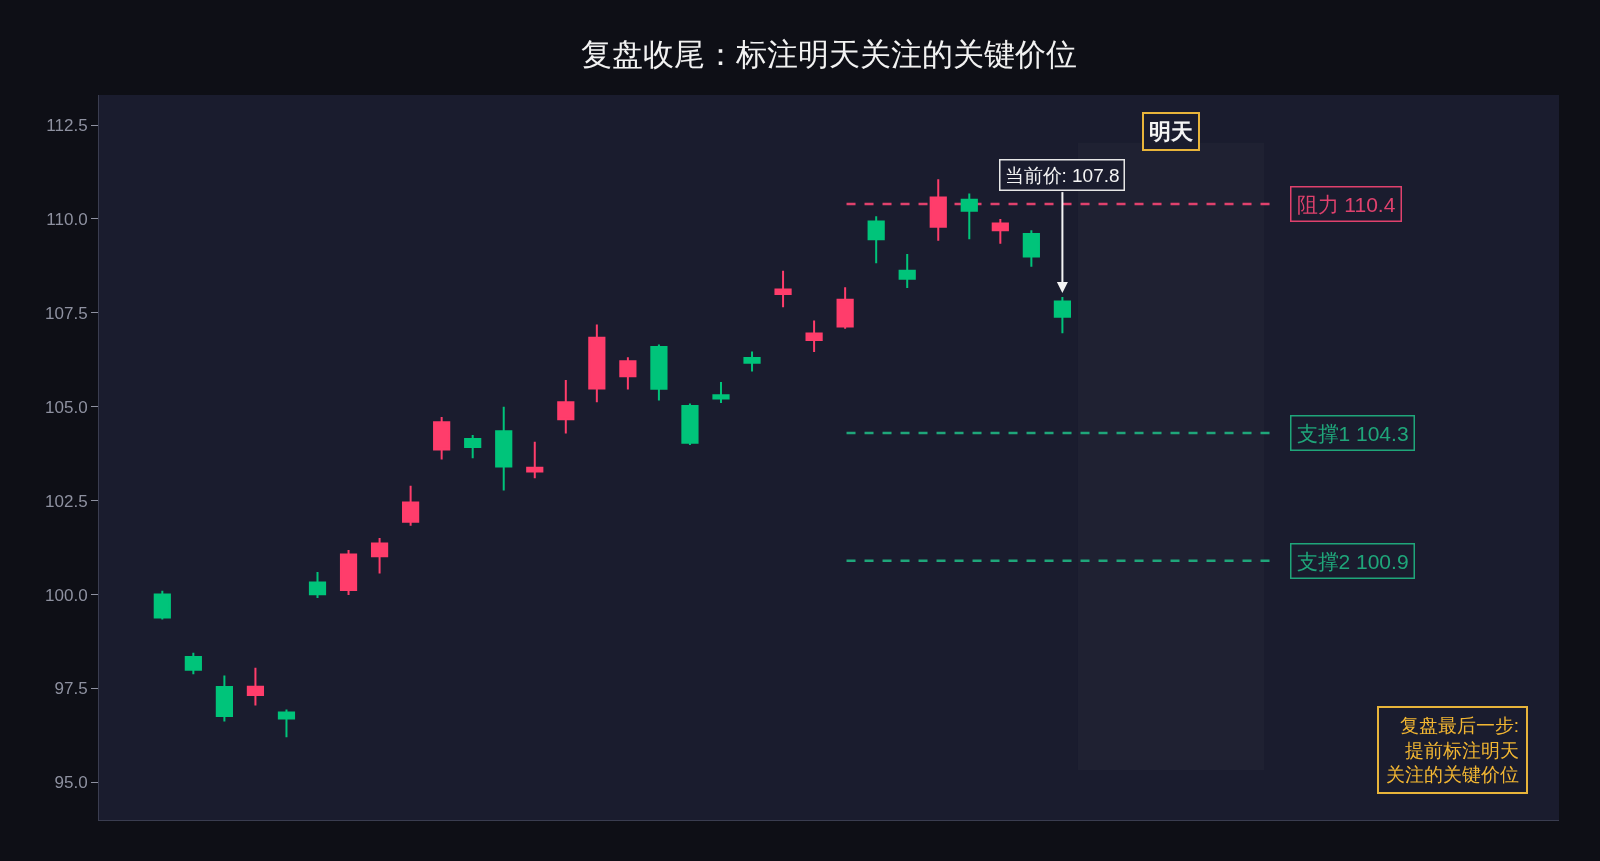 The image size is (1600, 861). Describe the element at coordinates (1352, 433) in the screenshot. I see `ref-line-label: 支撑1 104.3` at that location.